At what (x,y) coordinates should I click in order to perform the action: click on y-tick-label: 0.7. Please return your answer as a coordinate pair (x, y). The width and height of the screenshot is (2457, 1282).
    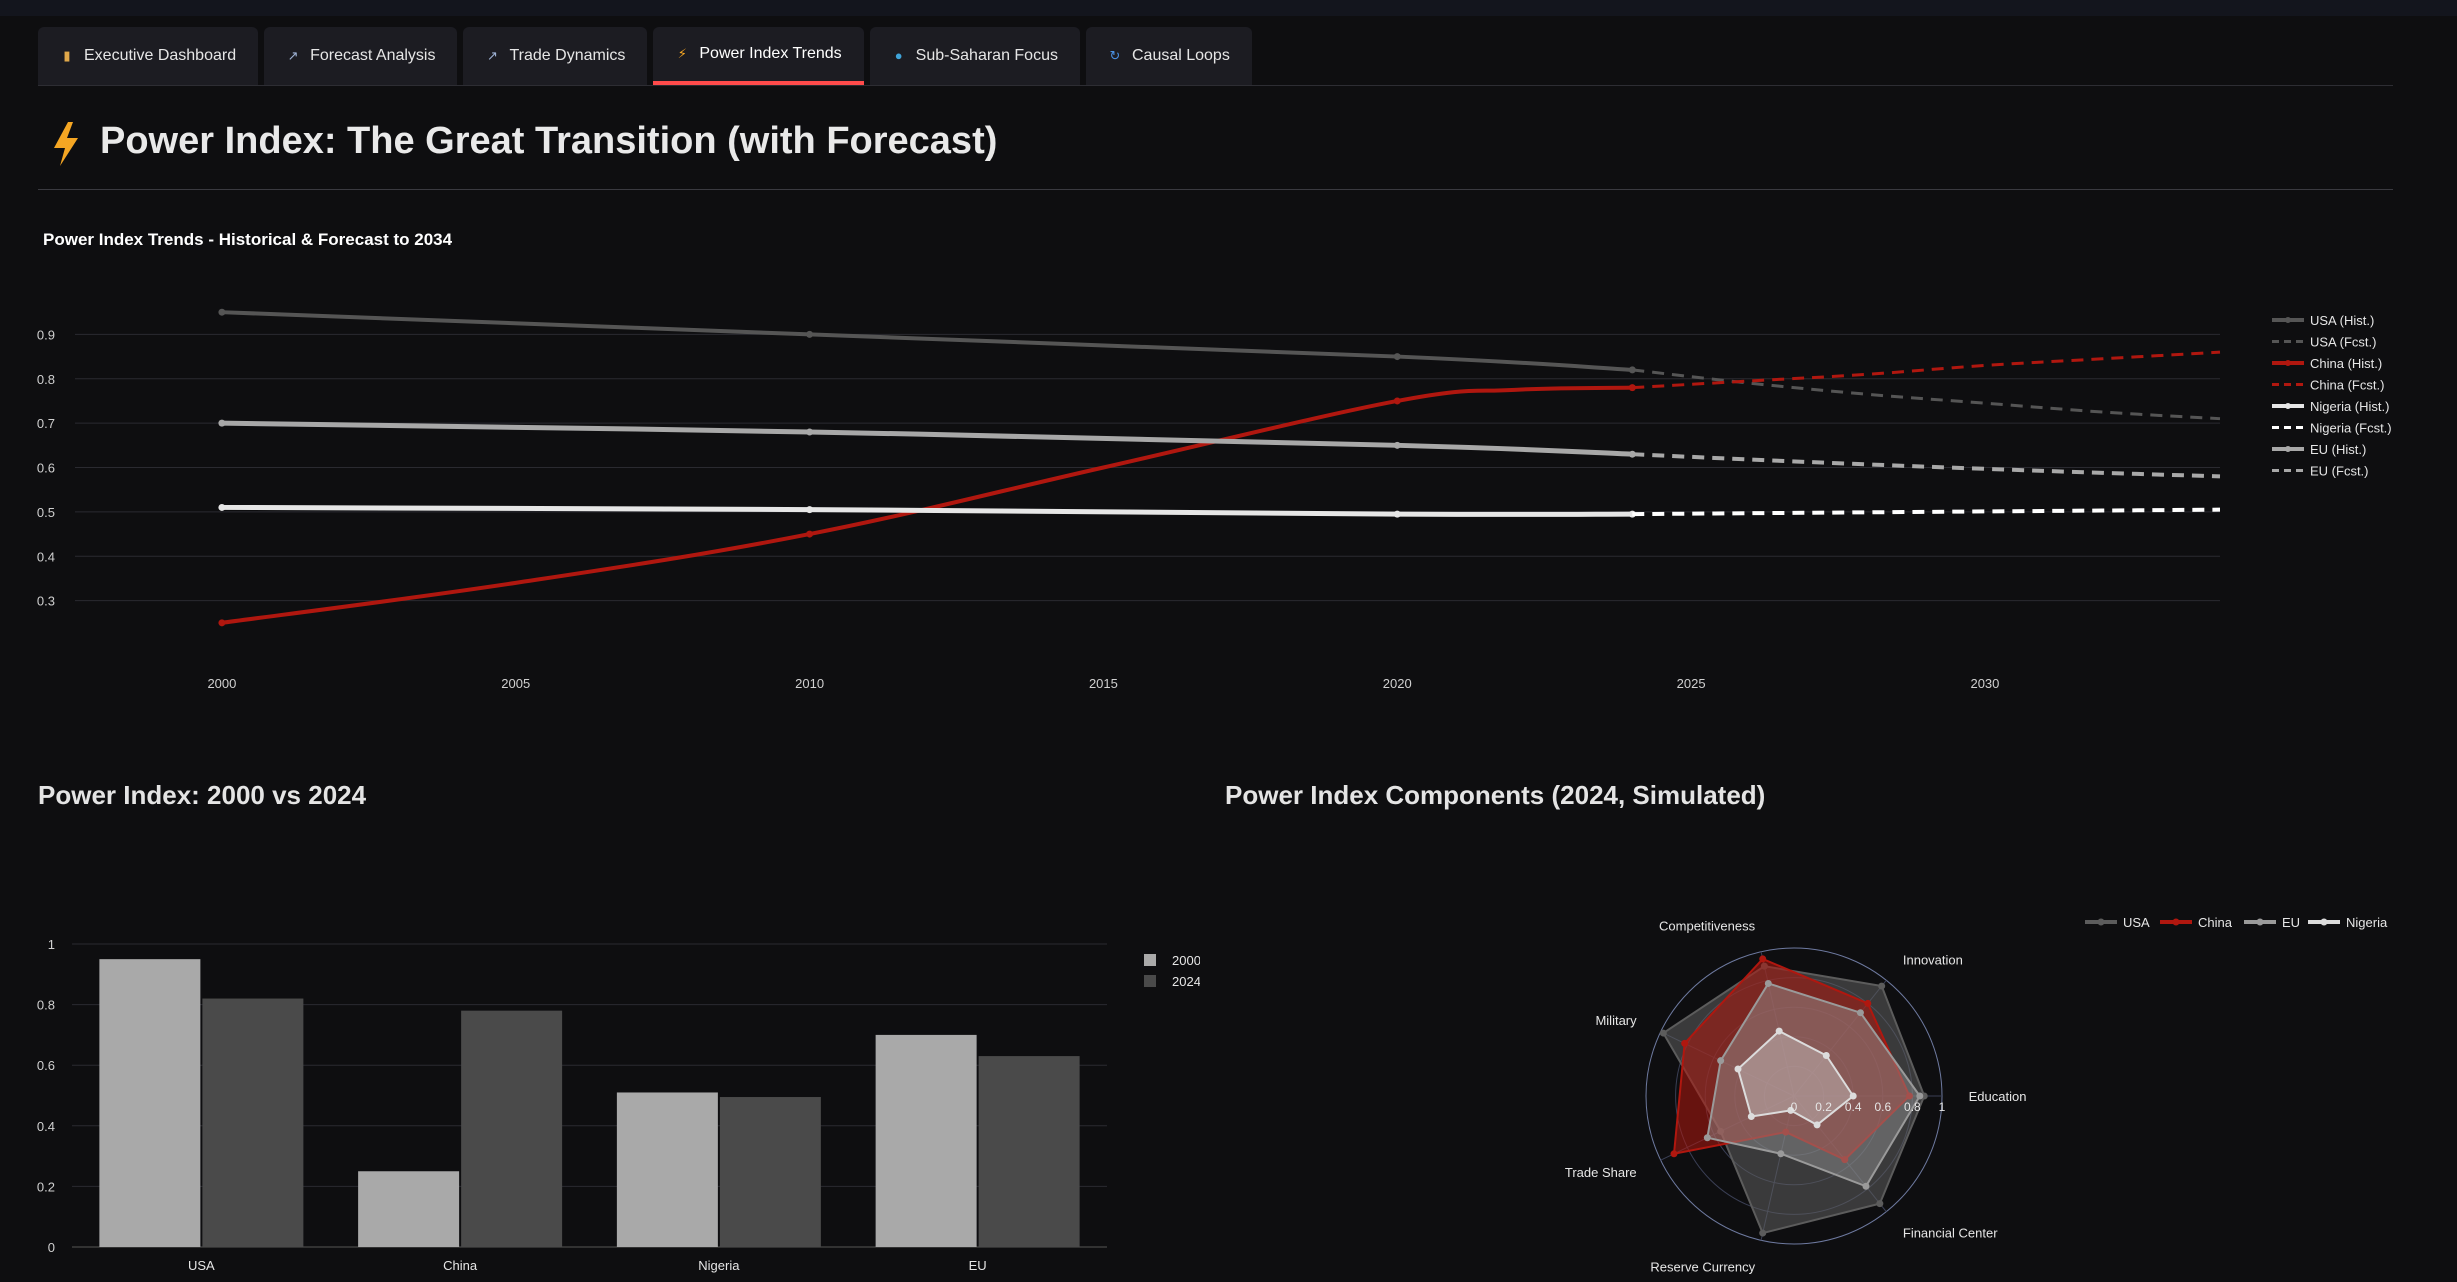
    Looking at the image, I should click on (46, 423).